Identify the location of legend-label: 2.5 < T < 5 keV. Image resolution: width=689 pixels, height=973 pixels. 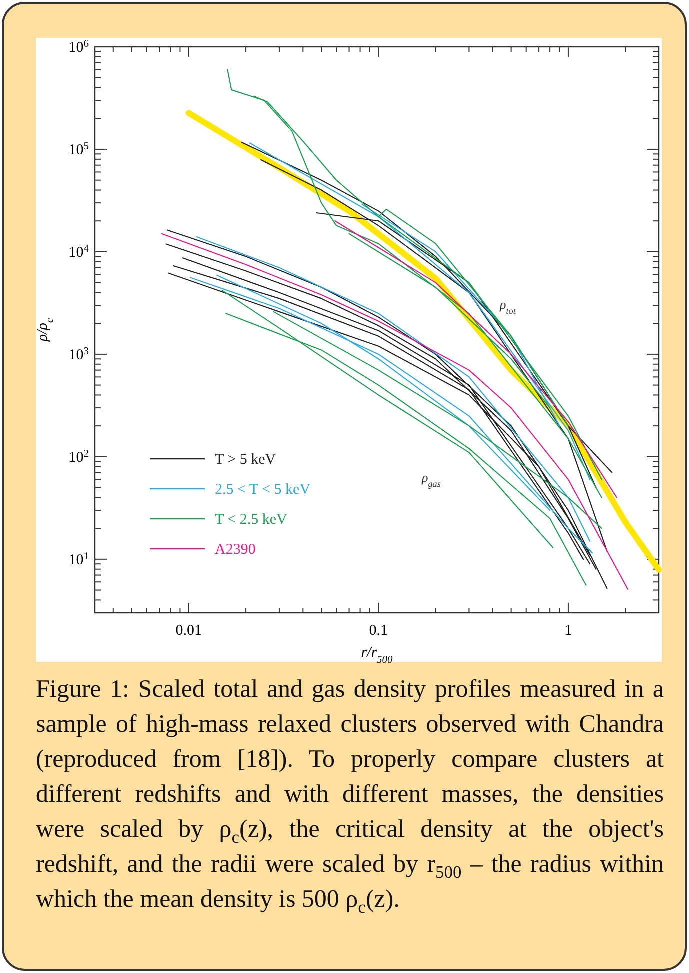
(263, 490).